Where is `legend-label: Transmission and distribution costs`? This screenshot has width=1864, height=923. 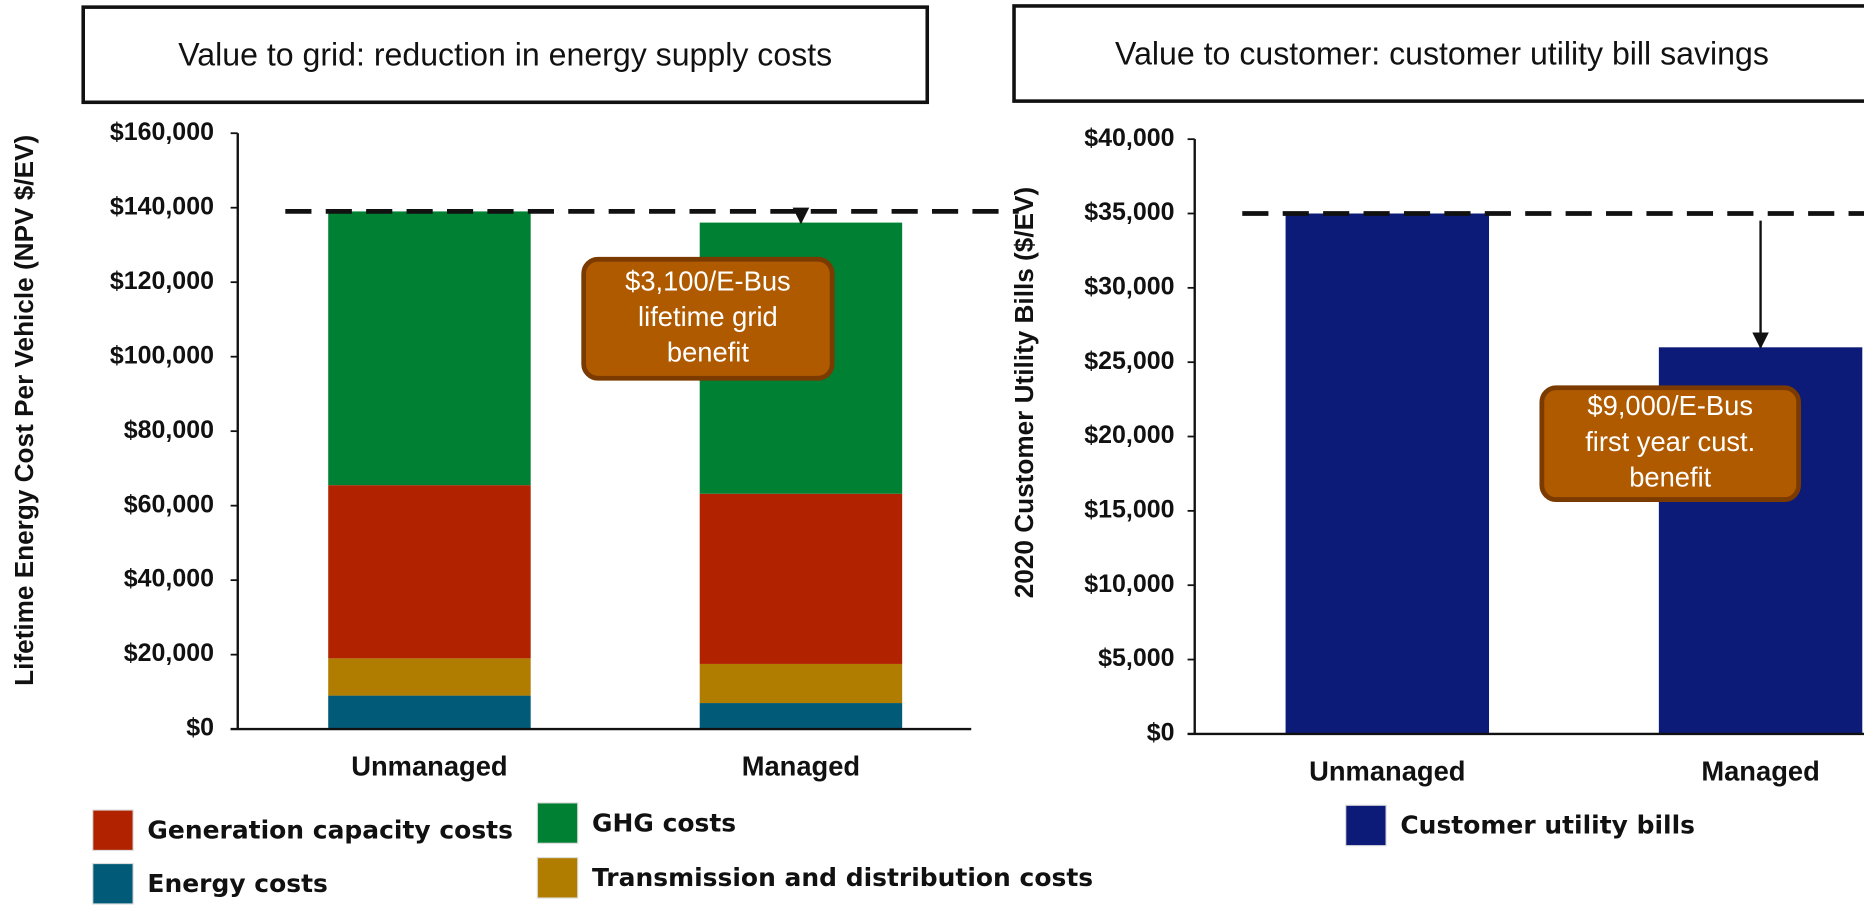 legend-label: Transmission and distribution costs is located at coordinates (842, 877).